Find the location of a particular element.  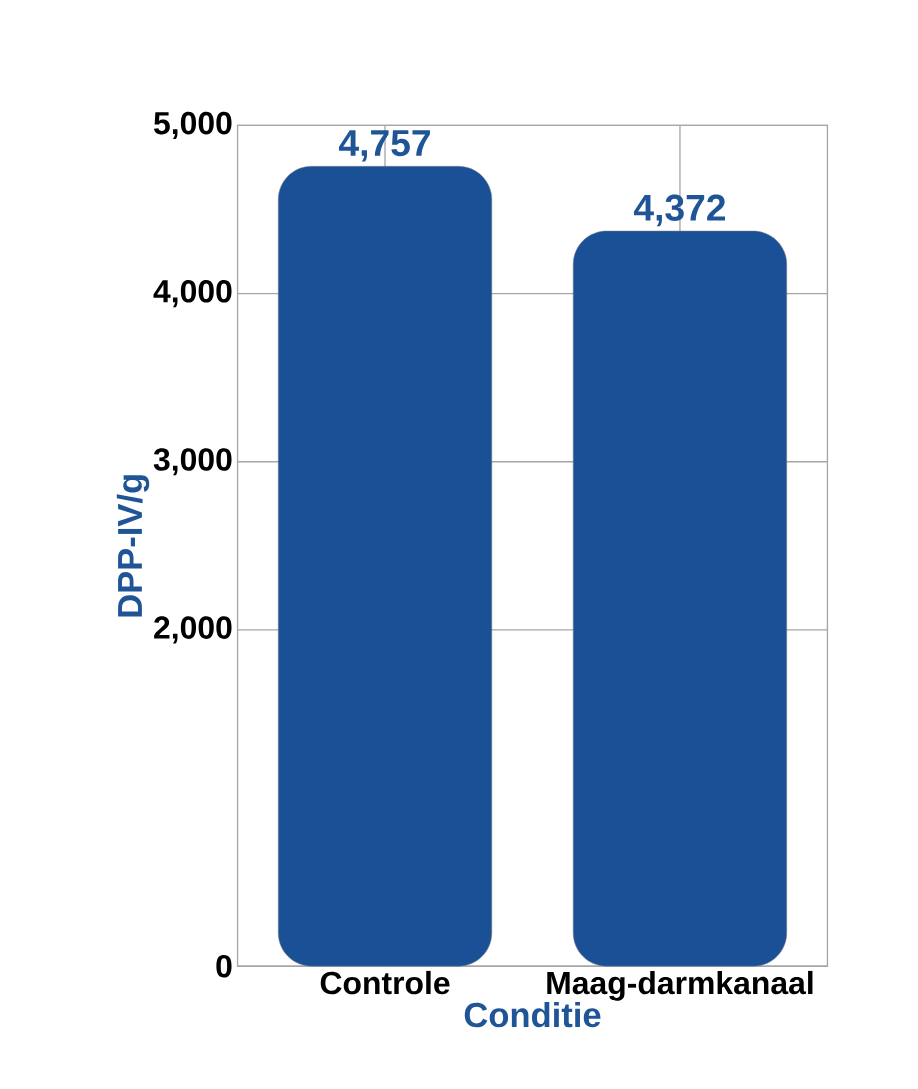

data-label: 4,372 is located at coordinates (679, 210).